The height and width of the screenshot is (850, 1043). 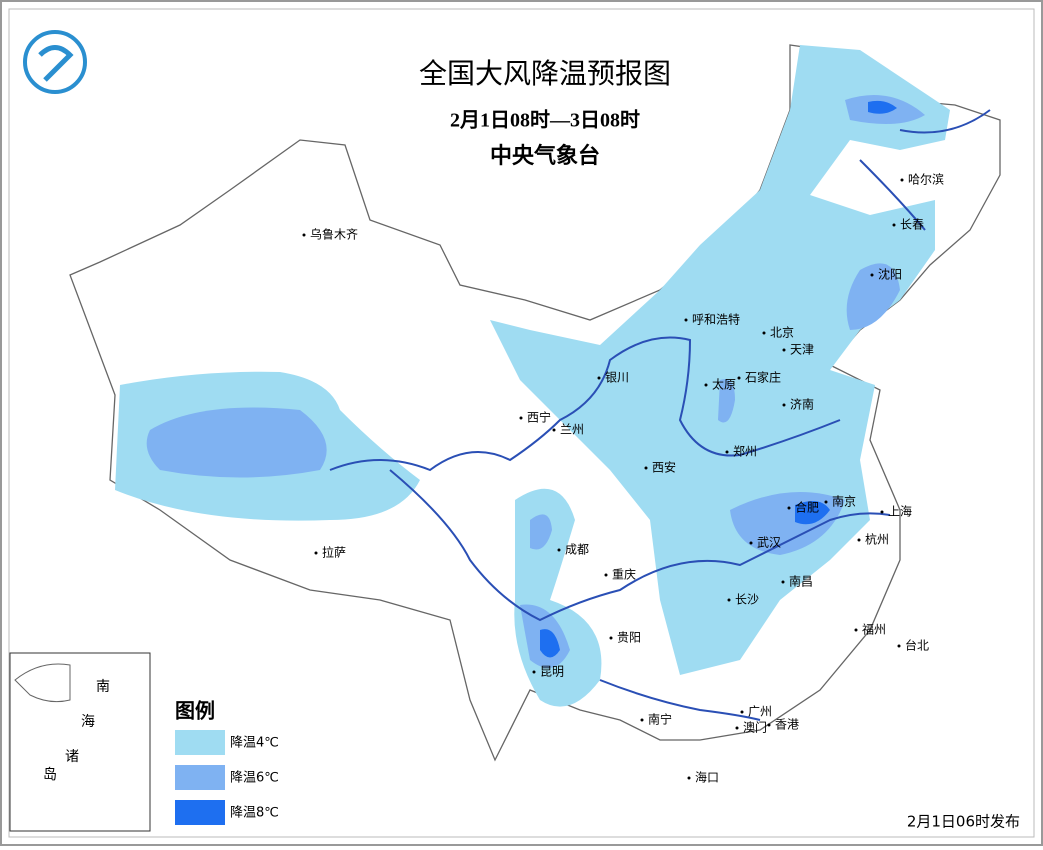 I want to click on inset-coast, so click(x=42, y=683).